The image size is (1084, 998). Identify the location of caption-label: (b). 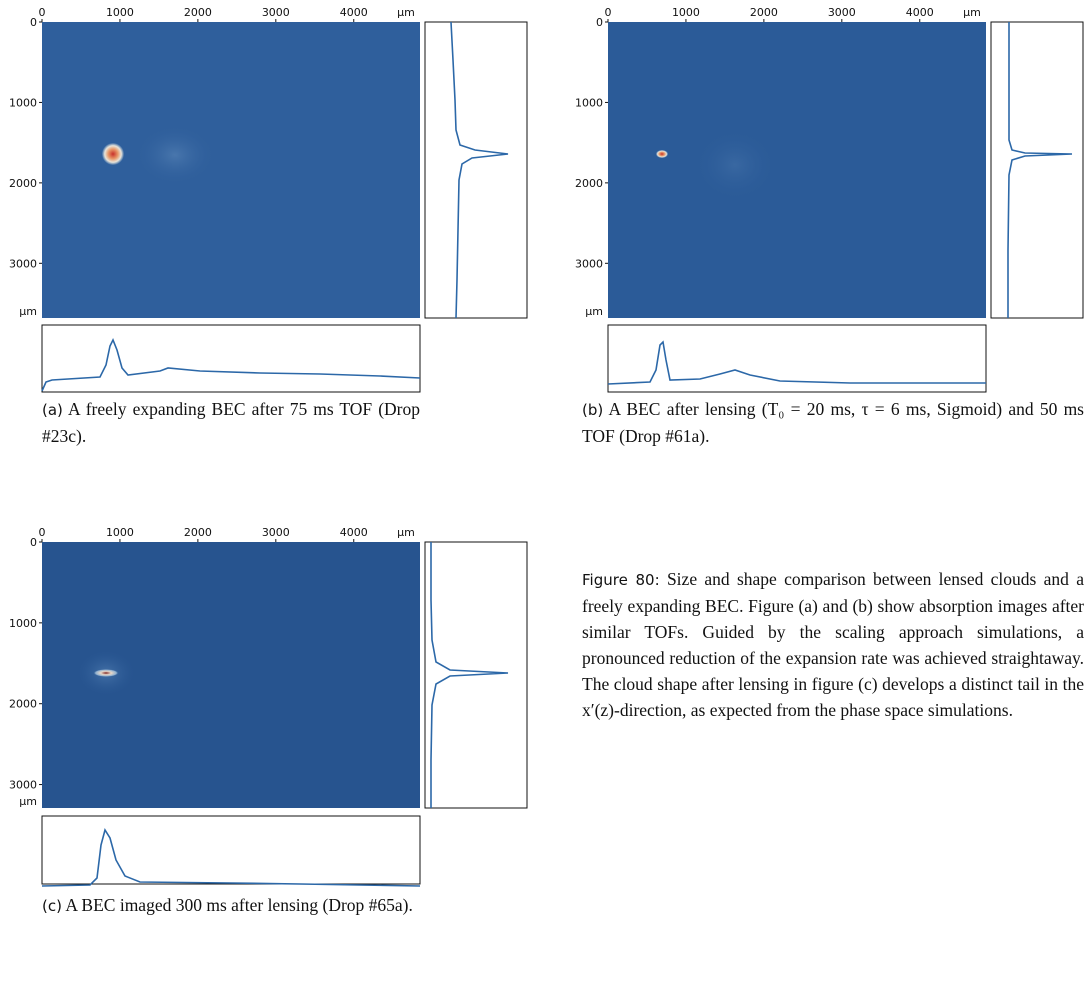
(593, 410).